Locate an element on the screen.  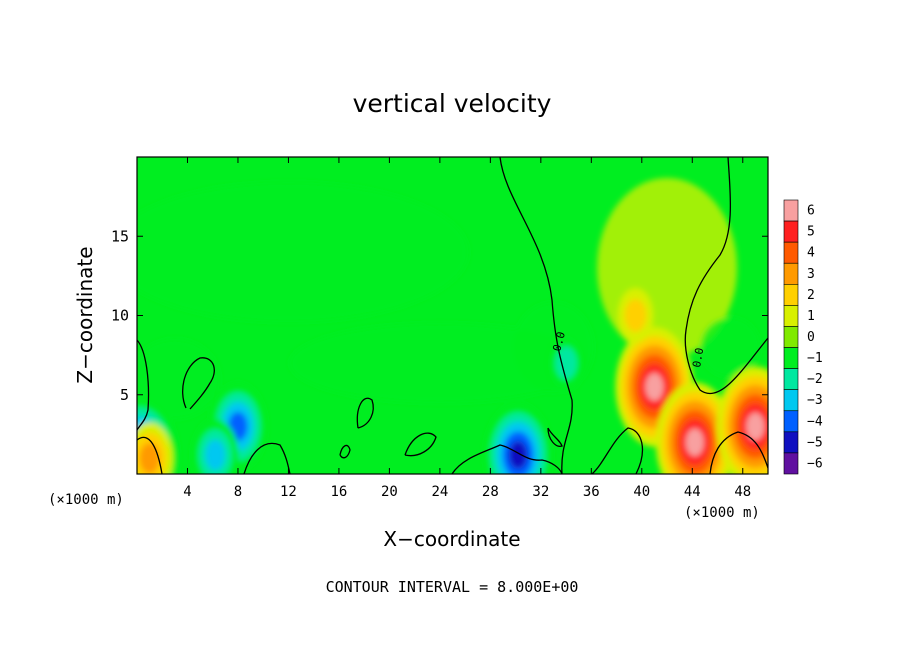
x-tick-label: 4 is located at coordinates (187, 492).